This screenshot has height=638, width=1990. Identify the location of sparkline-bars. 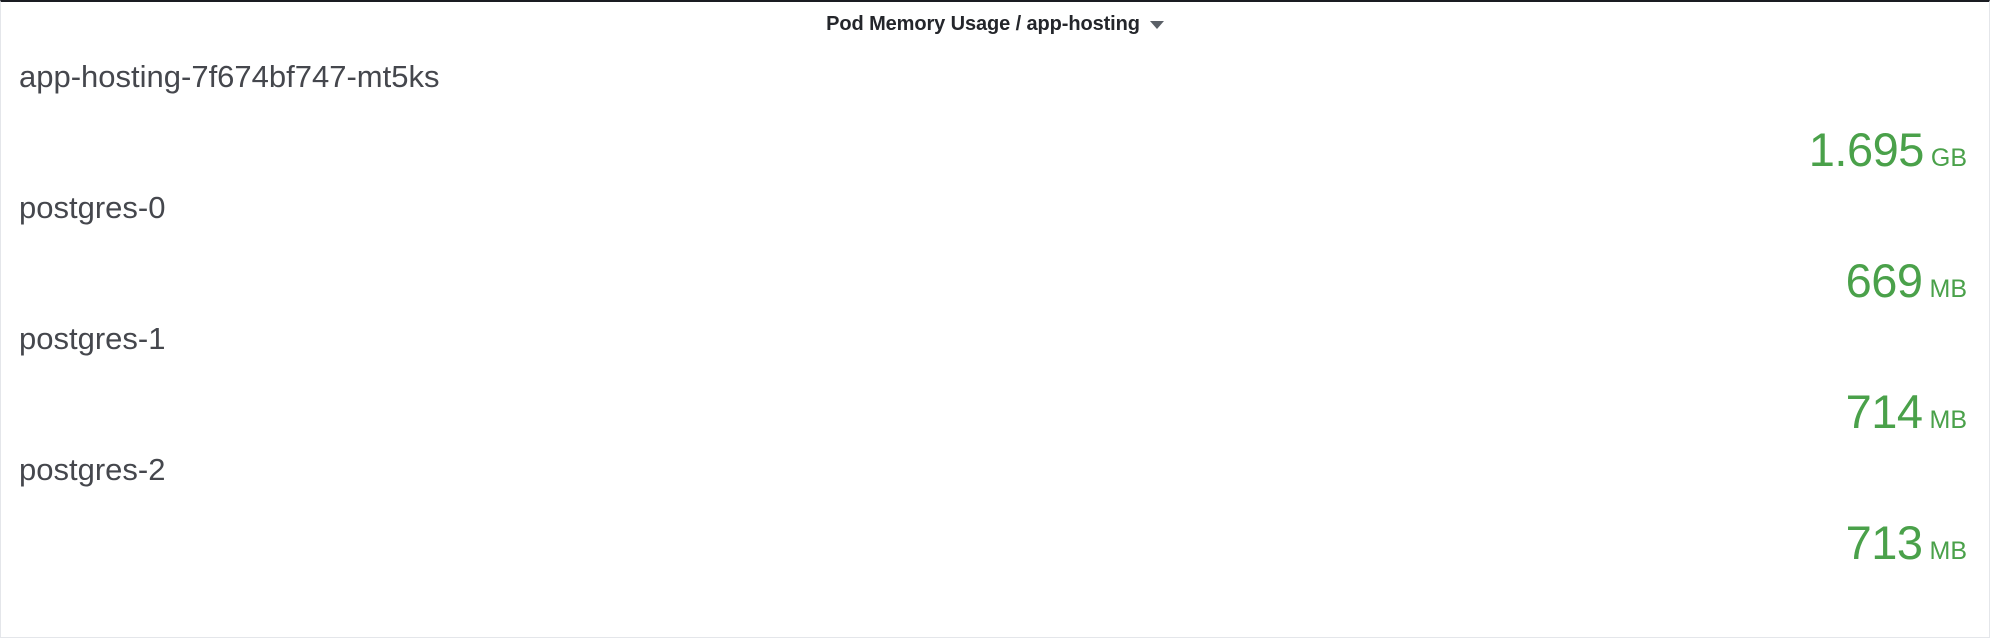
(863, 397).